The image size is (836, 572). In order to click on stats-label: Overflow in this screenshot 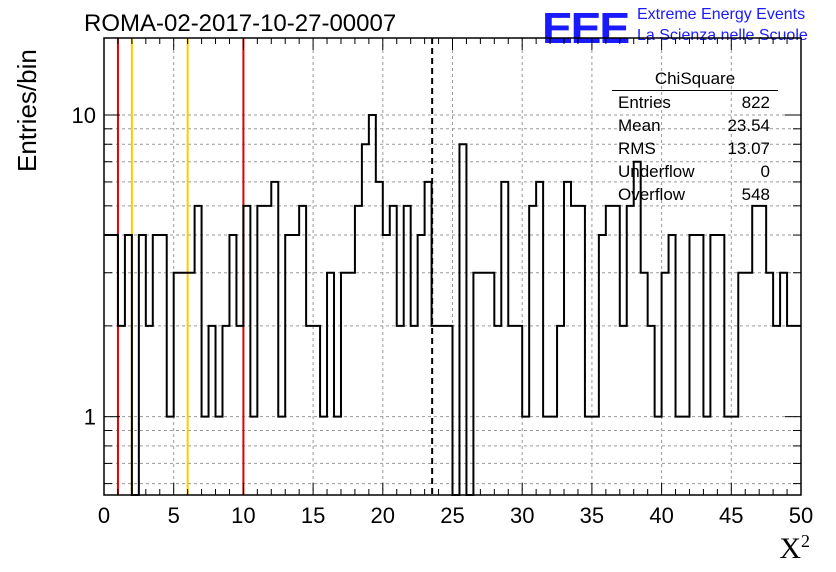, I will do `click(652, 194)`.